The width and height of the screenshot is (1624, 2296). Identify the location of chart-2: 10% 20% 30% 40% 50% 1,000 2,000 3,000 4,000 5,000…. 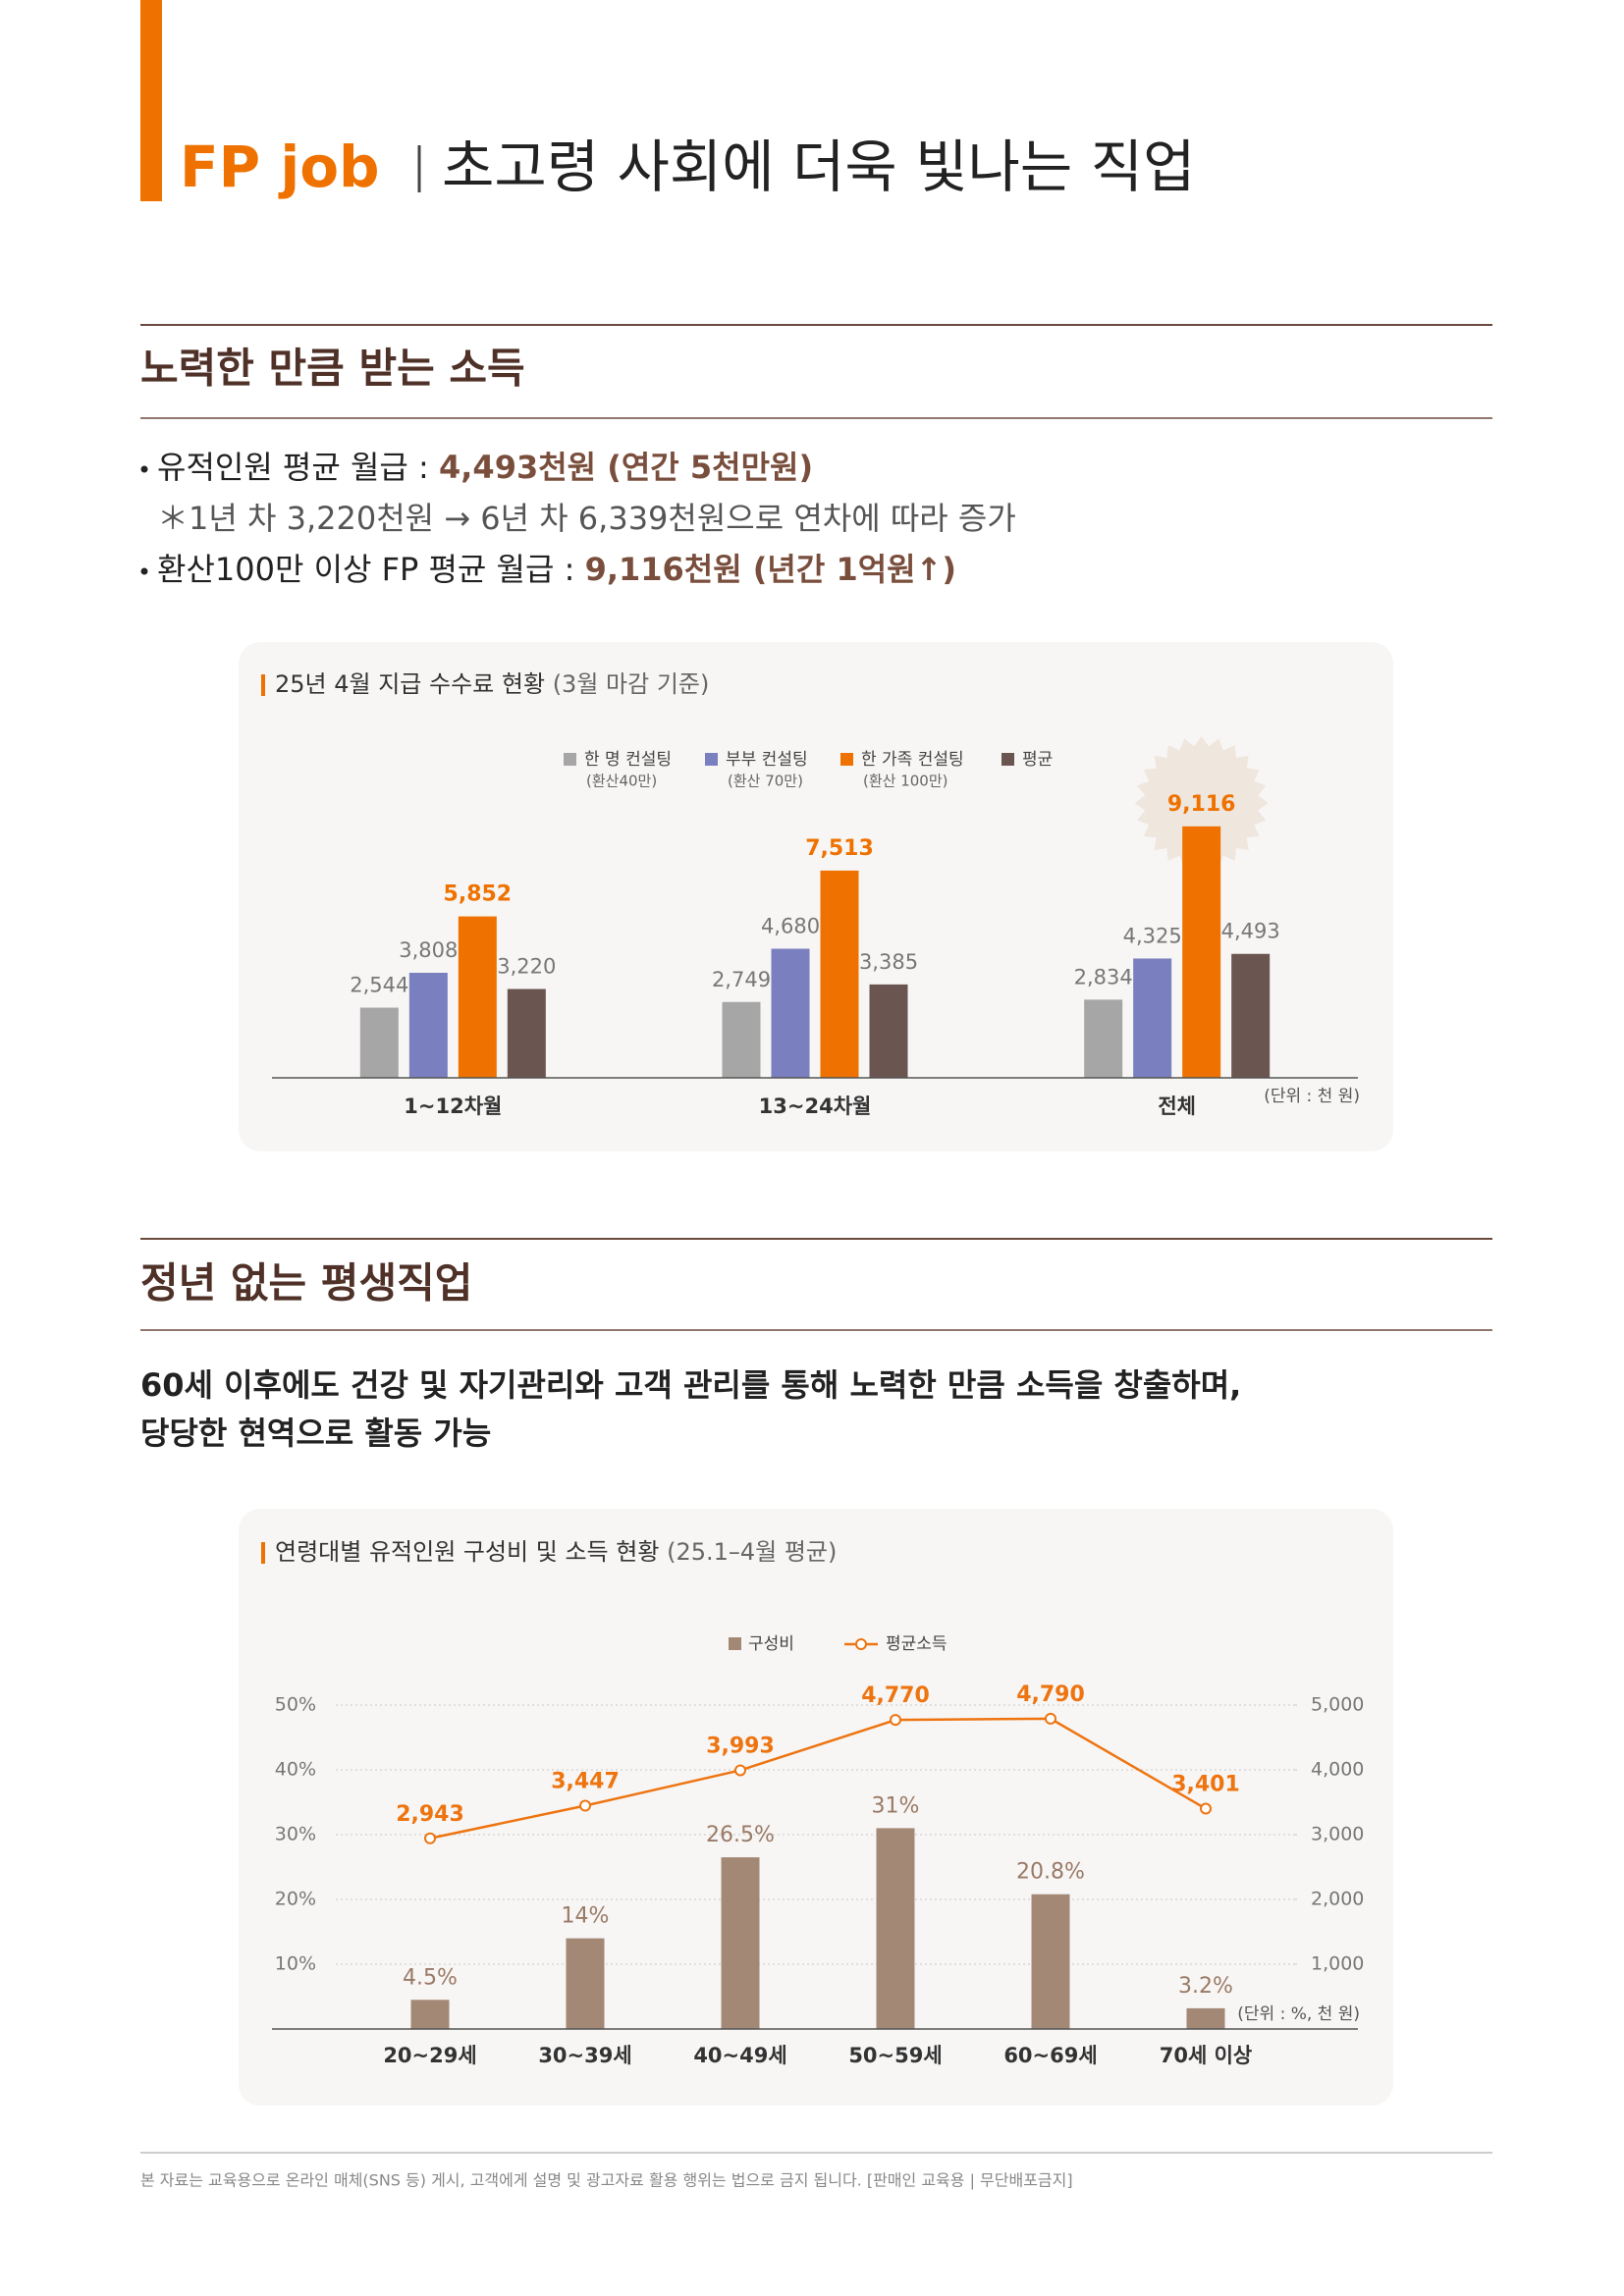
(818, 1851).